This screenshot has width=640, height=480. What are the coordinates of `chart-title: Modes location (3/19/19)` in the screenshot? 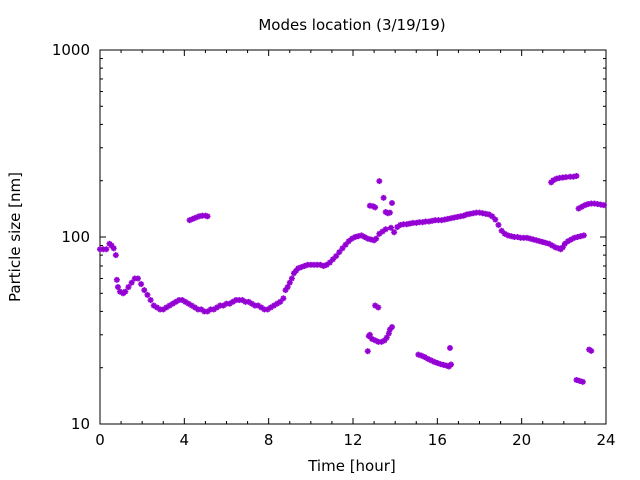 It's located at (351, 25).